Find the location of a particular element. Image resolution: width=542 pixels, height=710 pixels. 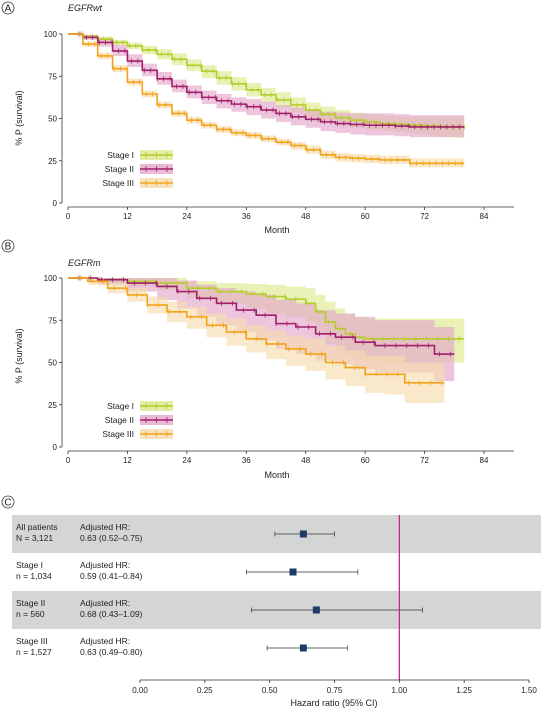

b-x-tick-label: 60 is located at coordinates (365, 460).